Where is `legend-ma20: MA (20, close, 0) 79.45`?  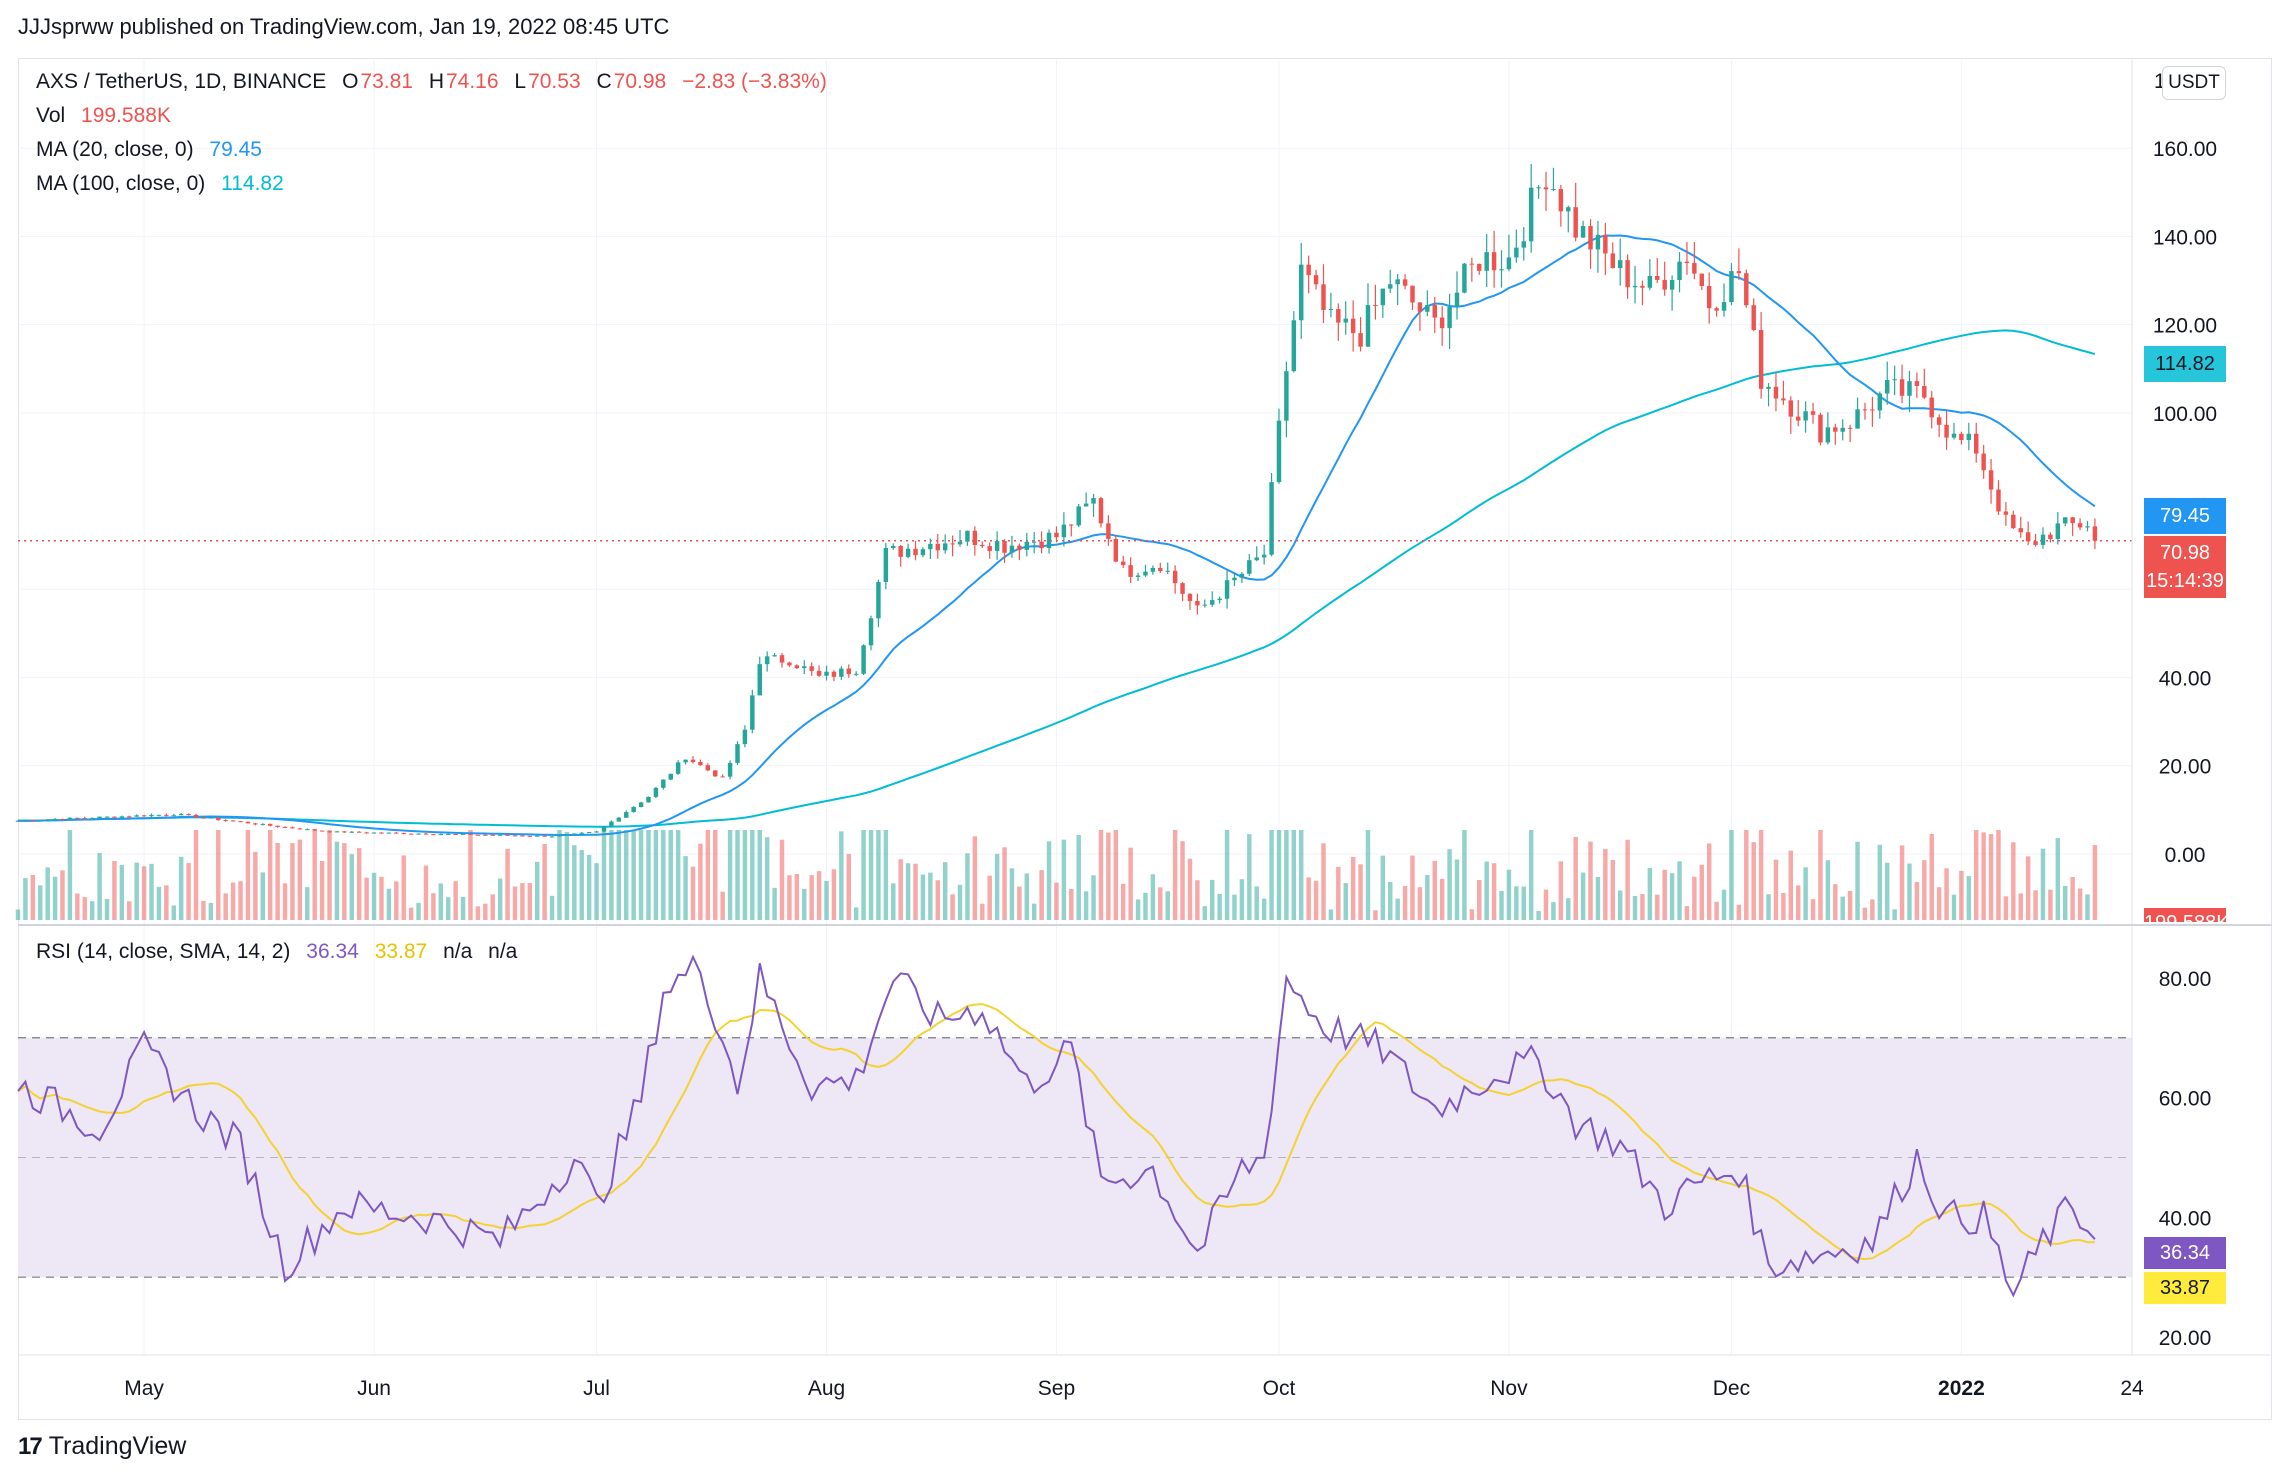
legend-ma20: MA (20, close, 0) 79.45 is located at coordinates (150, 150).